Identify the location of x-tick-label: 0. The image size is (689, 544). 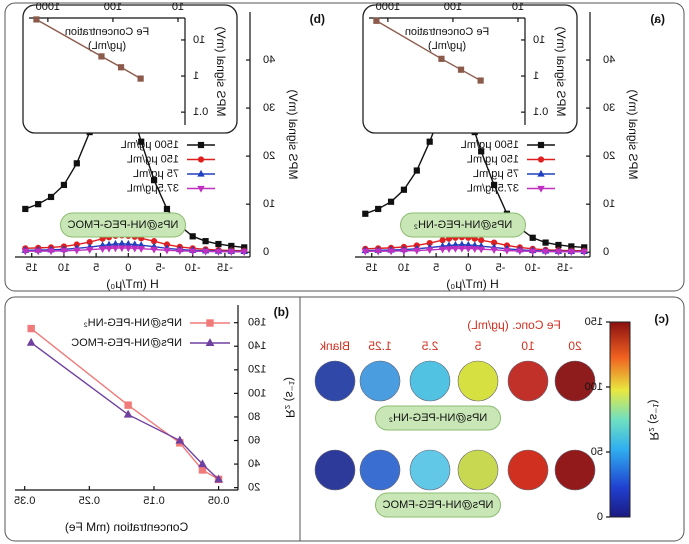
(468, 268).